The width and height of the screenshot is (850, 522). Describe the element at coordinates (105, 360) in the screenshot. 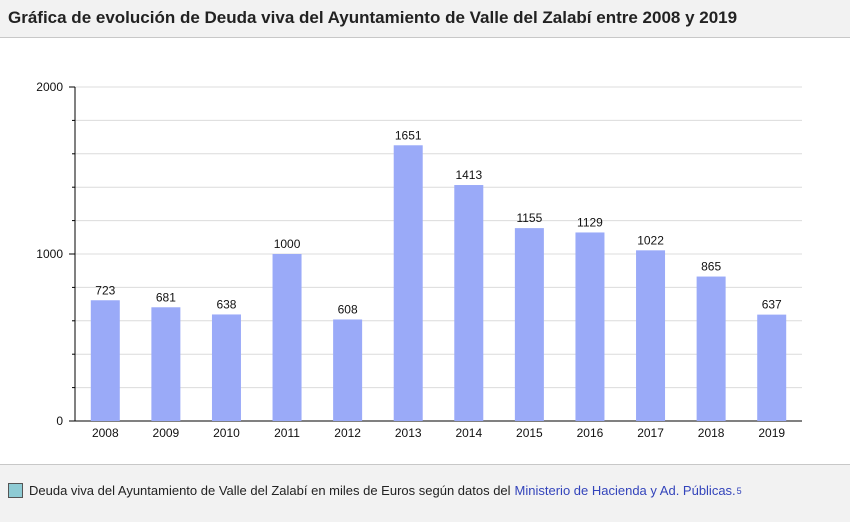

I see `bar-2008` at that location.